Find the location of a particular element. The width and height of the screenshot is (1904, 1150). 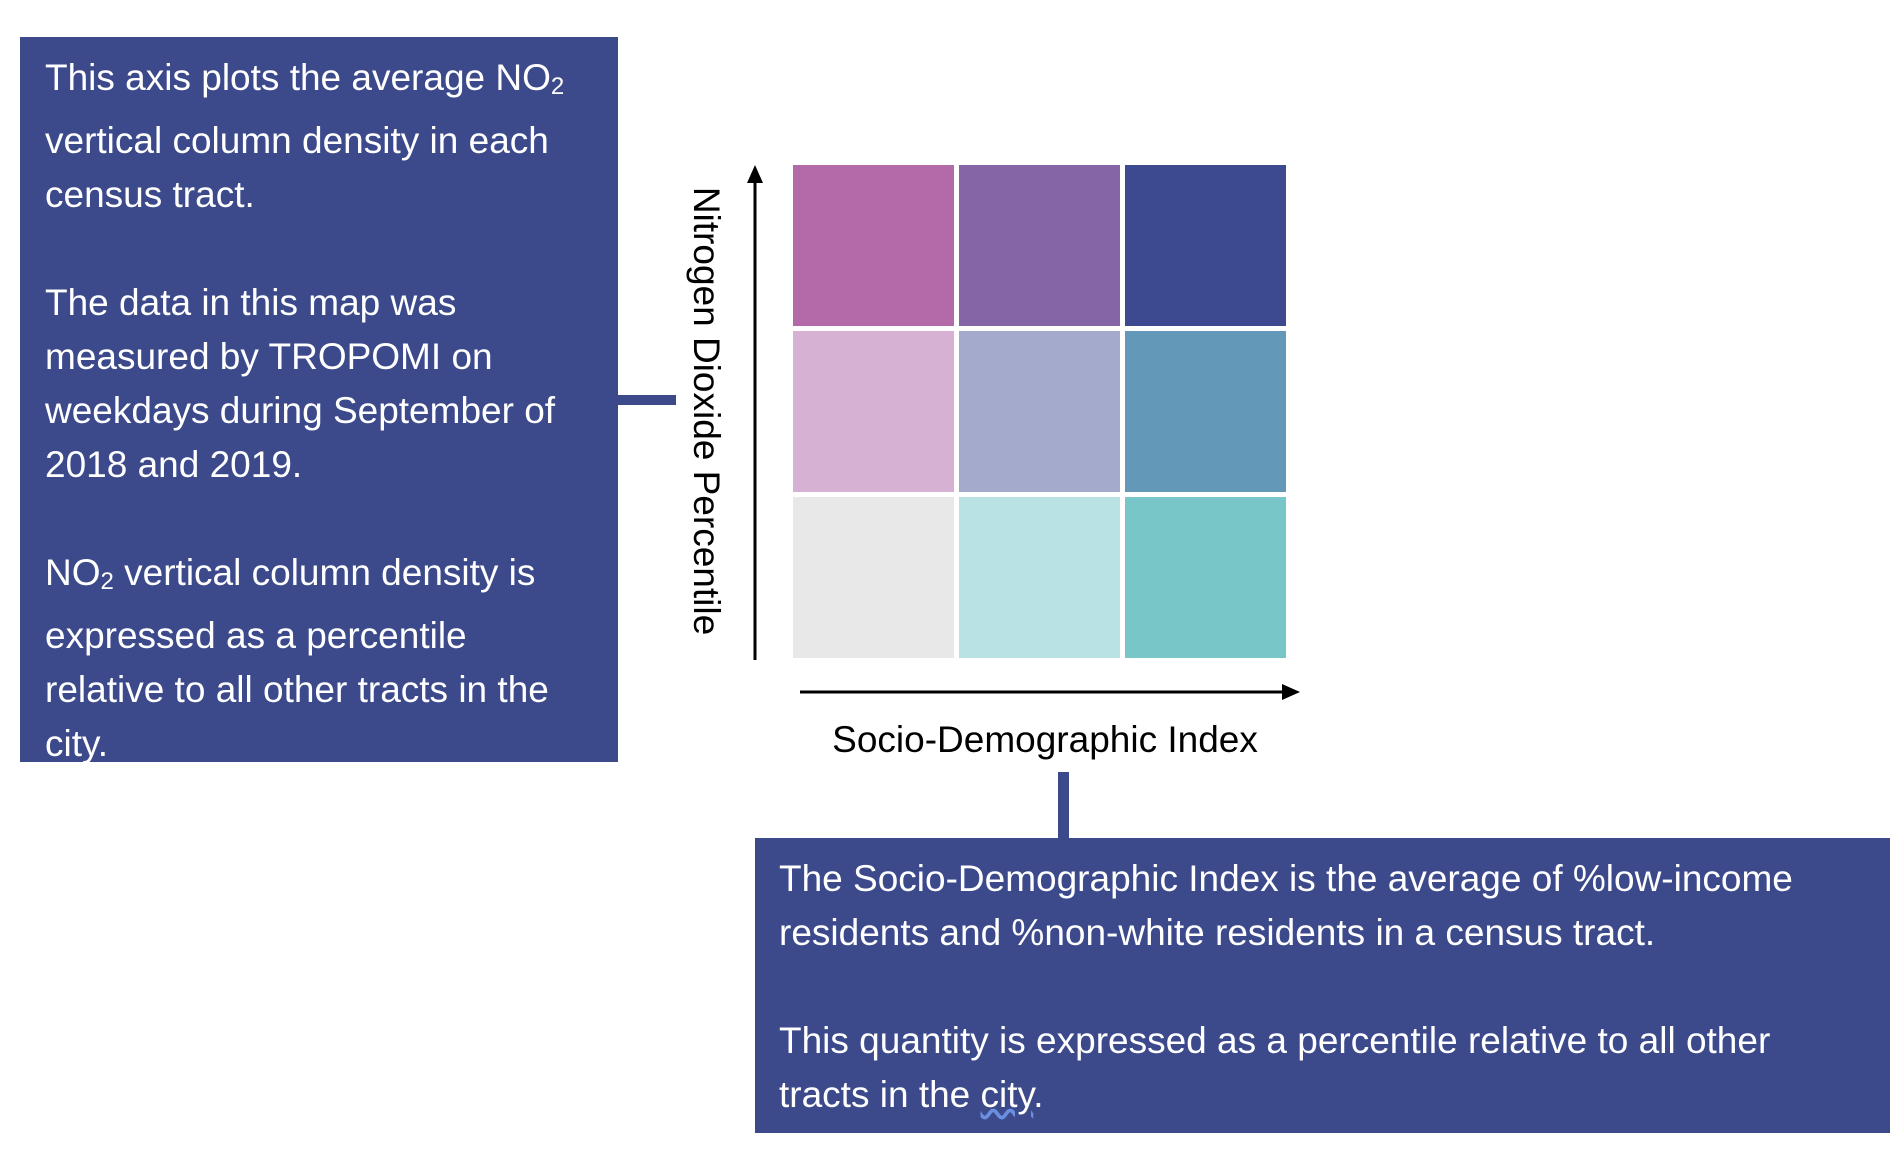

legend-cell-mid-no2-high-index is located at coordinates (1205, 411).